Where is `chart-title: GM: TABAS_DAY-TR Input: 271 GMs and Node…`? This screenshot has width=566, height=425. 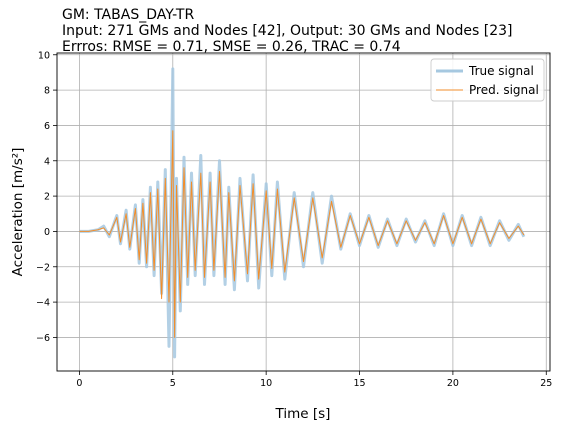 chart-title: GM: TABAS_DAY-TR Input: 271 GMs and Node… is located at coordinates (287, 31).